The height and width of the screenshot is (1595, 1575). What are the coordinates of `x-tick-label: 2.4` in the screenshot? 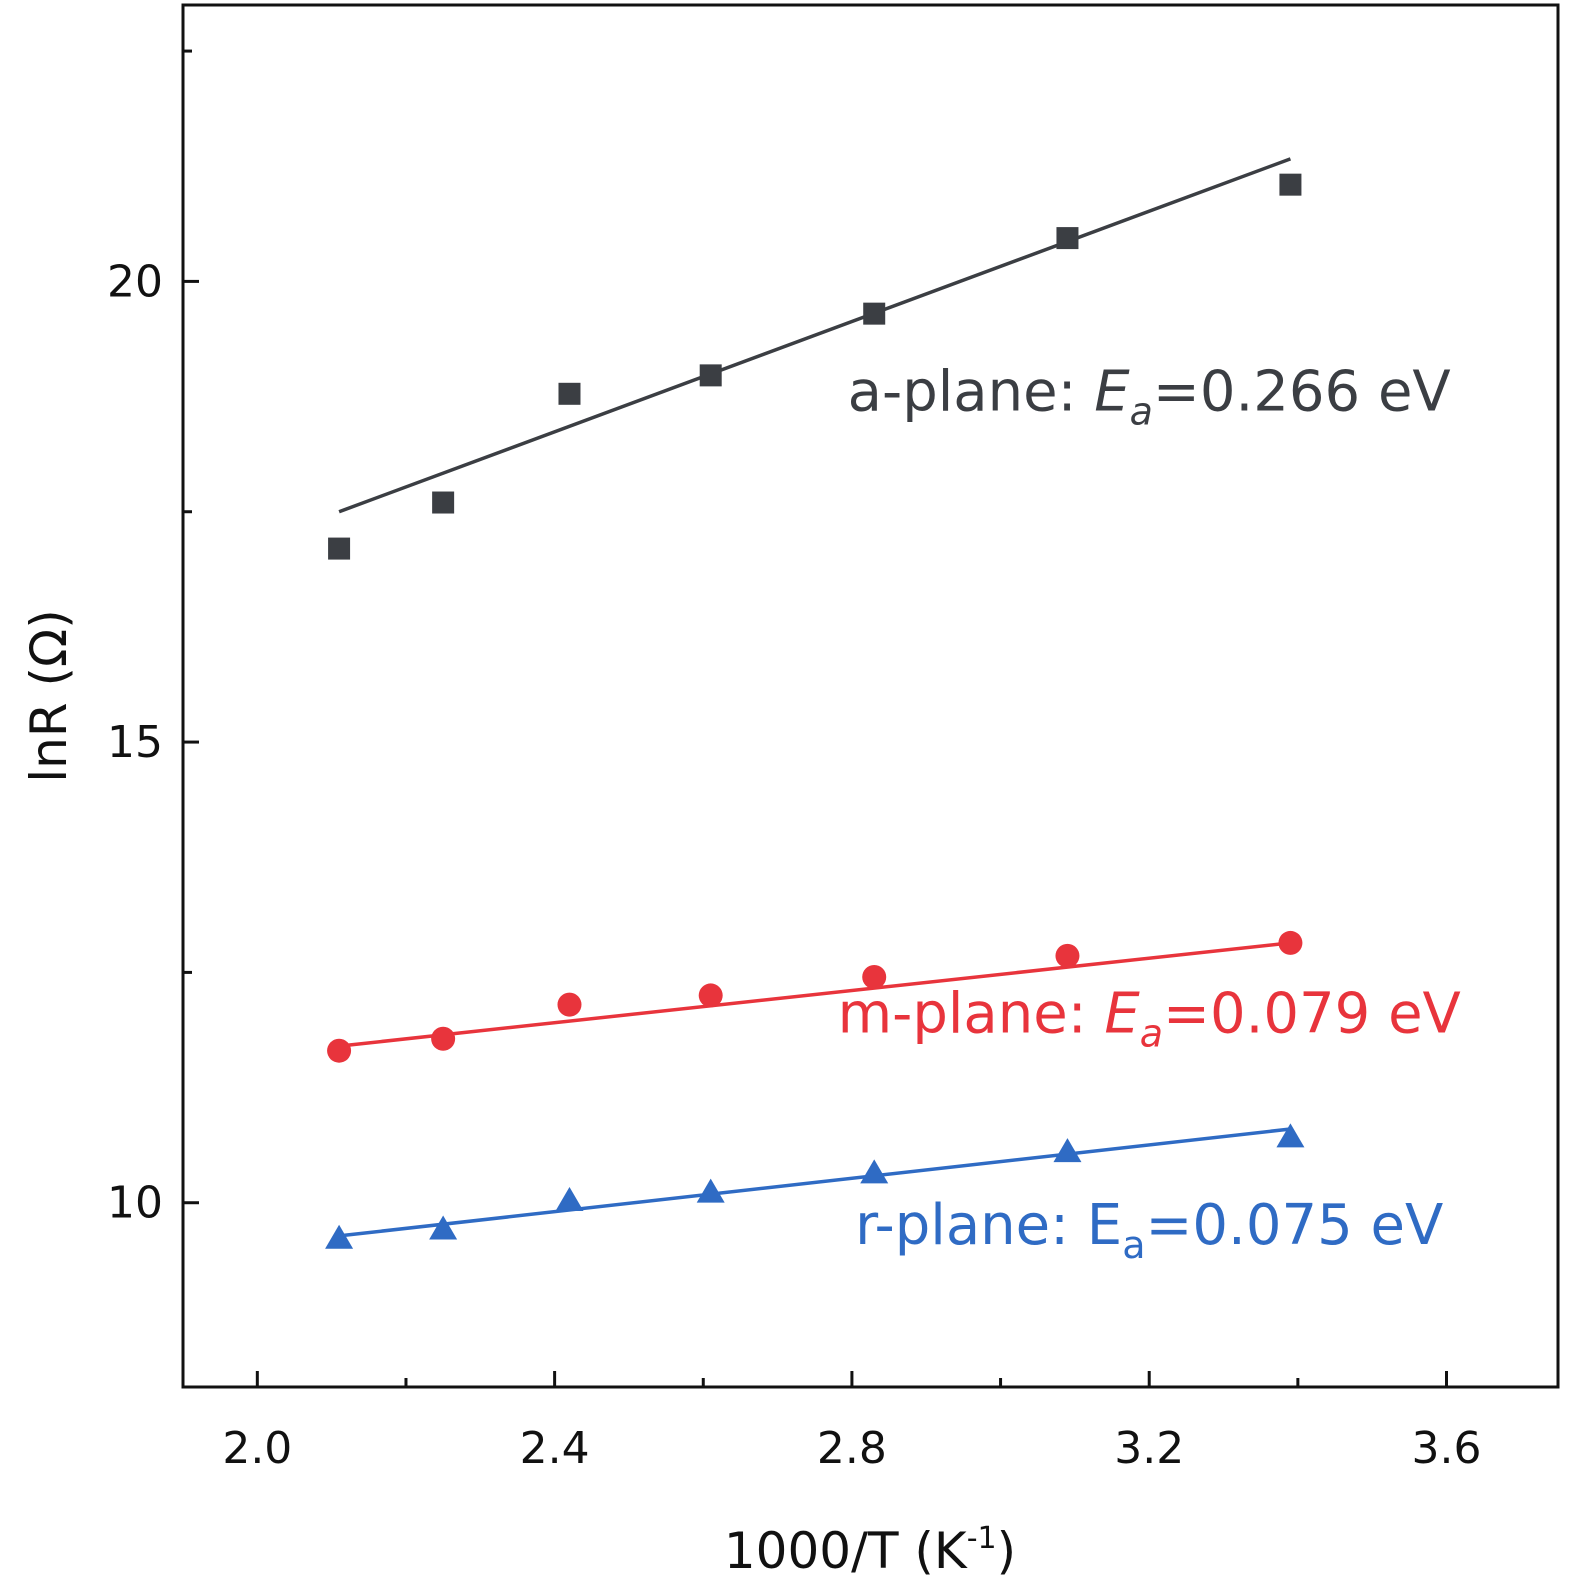 It's located at (555, 1448).